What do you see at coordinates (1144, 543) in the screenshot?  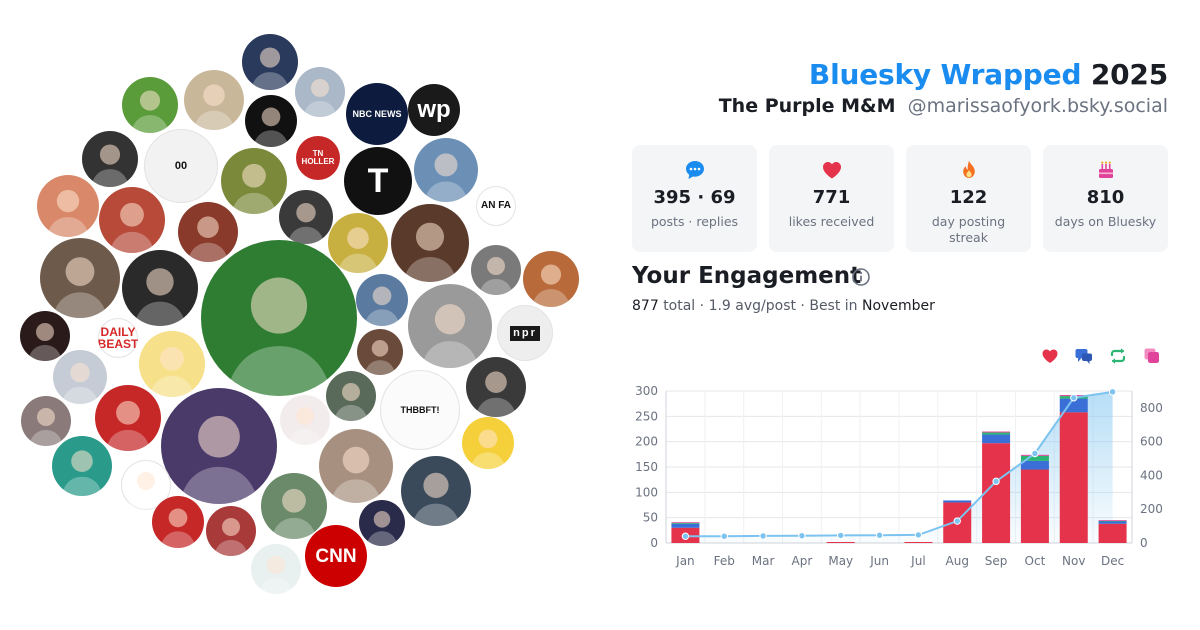 I see `y2-tick-label: 0` at bounding box center [1144, 543].